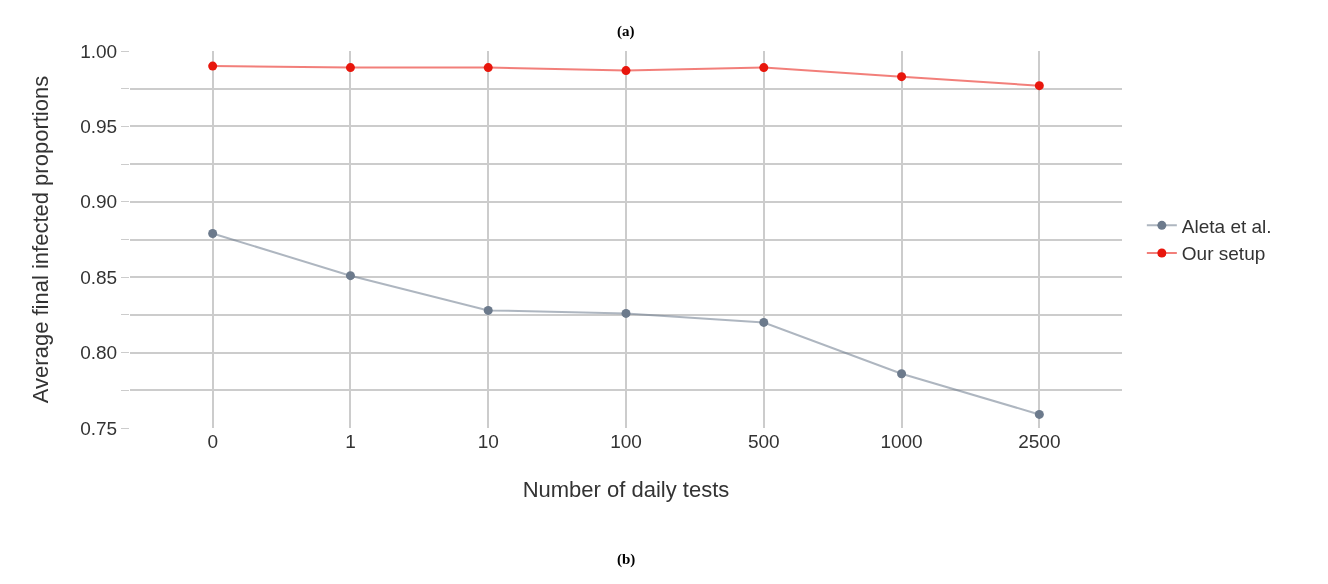  What do you see at coordinates (626, 559) in the screenshot?
I see `text: (b)` at bounding box center [626, 559].